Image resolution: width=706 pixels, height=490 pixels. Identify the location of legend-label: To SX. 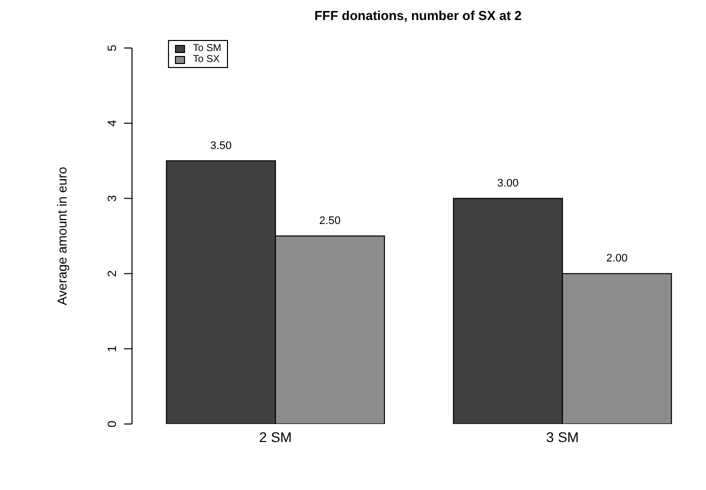
(206, 59).